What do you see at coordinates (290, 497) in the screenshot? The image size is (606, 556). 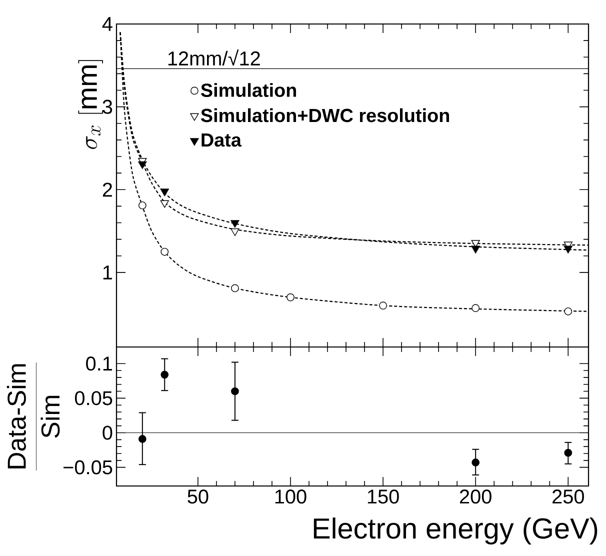 I see `x-tick-label: 100` at bounding box center [290, 497].